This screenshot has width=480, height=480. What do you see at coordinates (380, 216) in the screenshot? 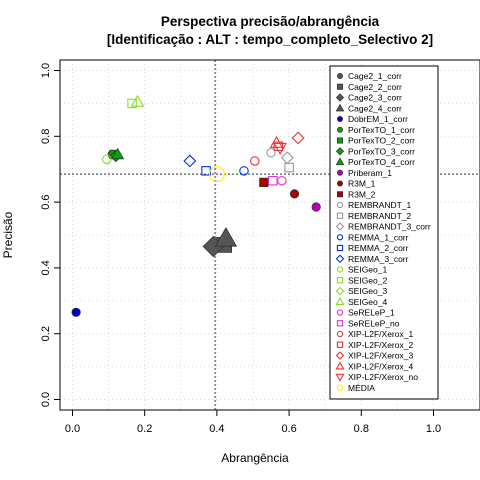
I see `legend-label: REMBRANDT_2` at bounding box center [380, 216].